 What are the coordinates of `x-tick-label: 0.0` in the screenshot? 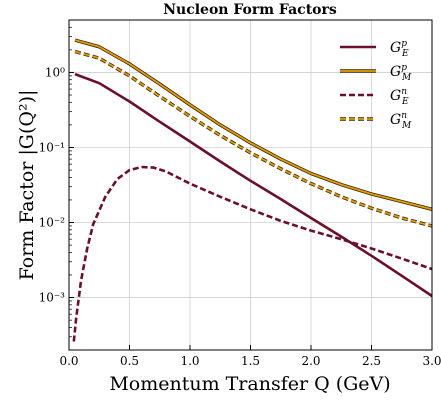 It's located at (68, 361).